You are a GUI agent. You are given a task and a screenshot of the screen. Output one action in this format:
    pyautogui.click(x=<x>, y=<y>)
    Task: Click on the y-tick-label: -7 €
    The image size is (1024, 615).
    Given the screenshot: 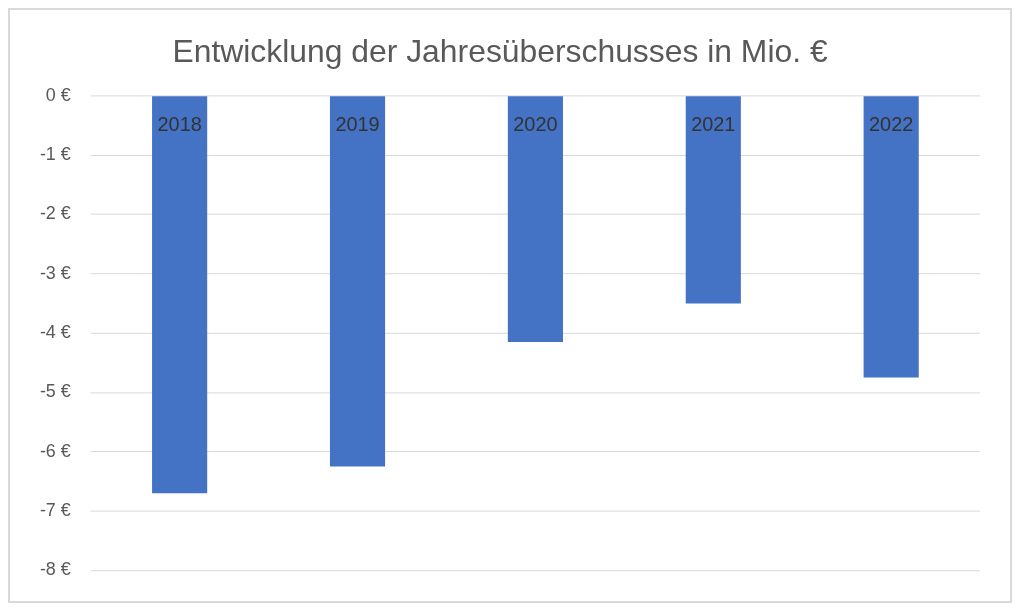 What is the action you would take?
    pyautogui.click(x=55, y=510)
    